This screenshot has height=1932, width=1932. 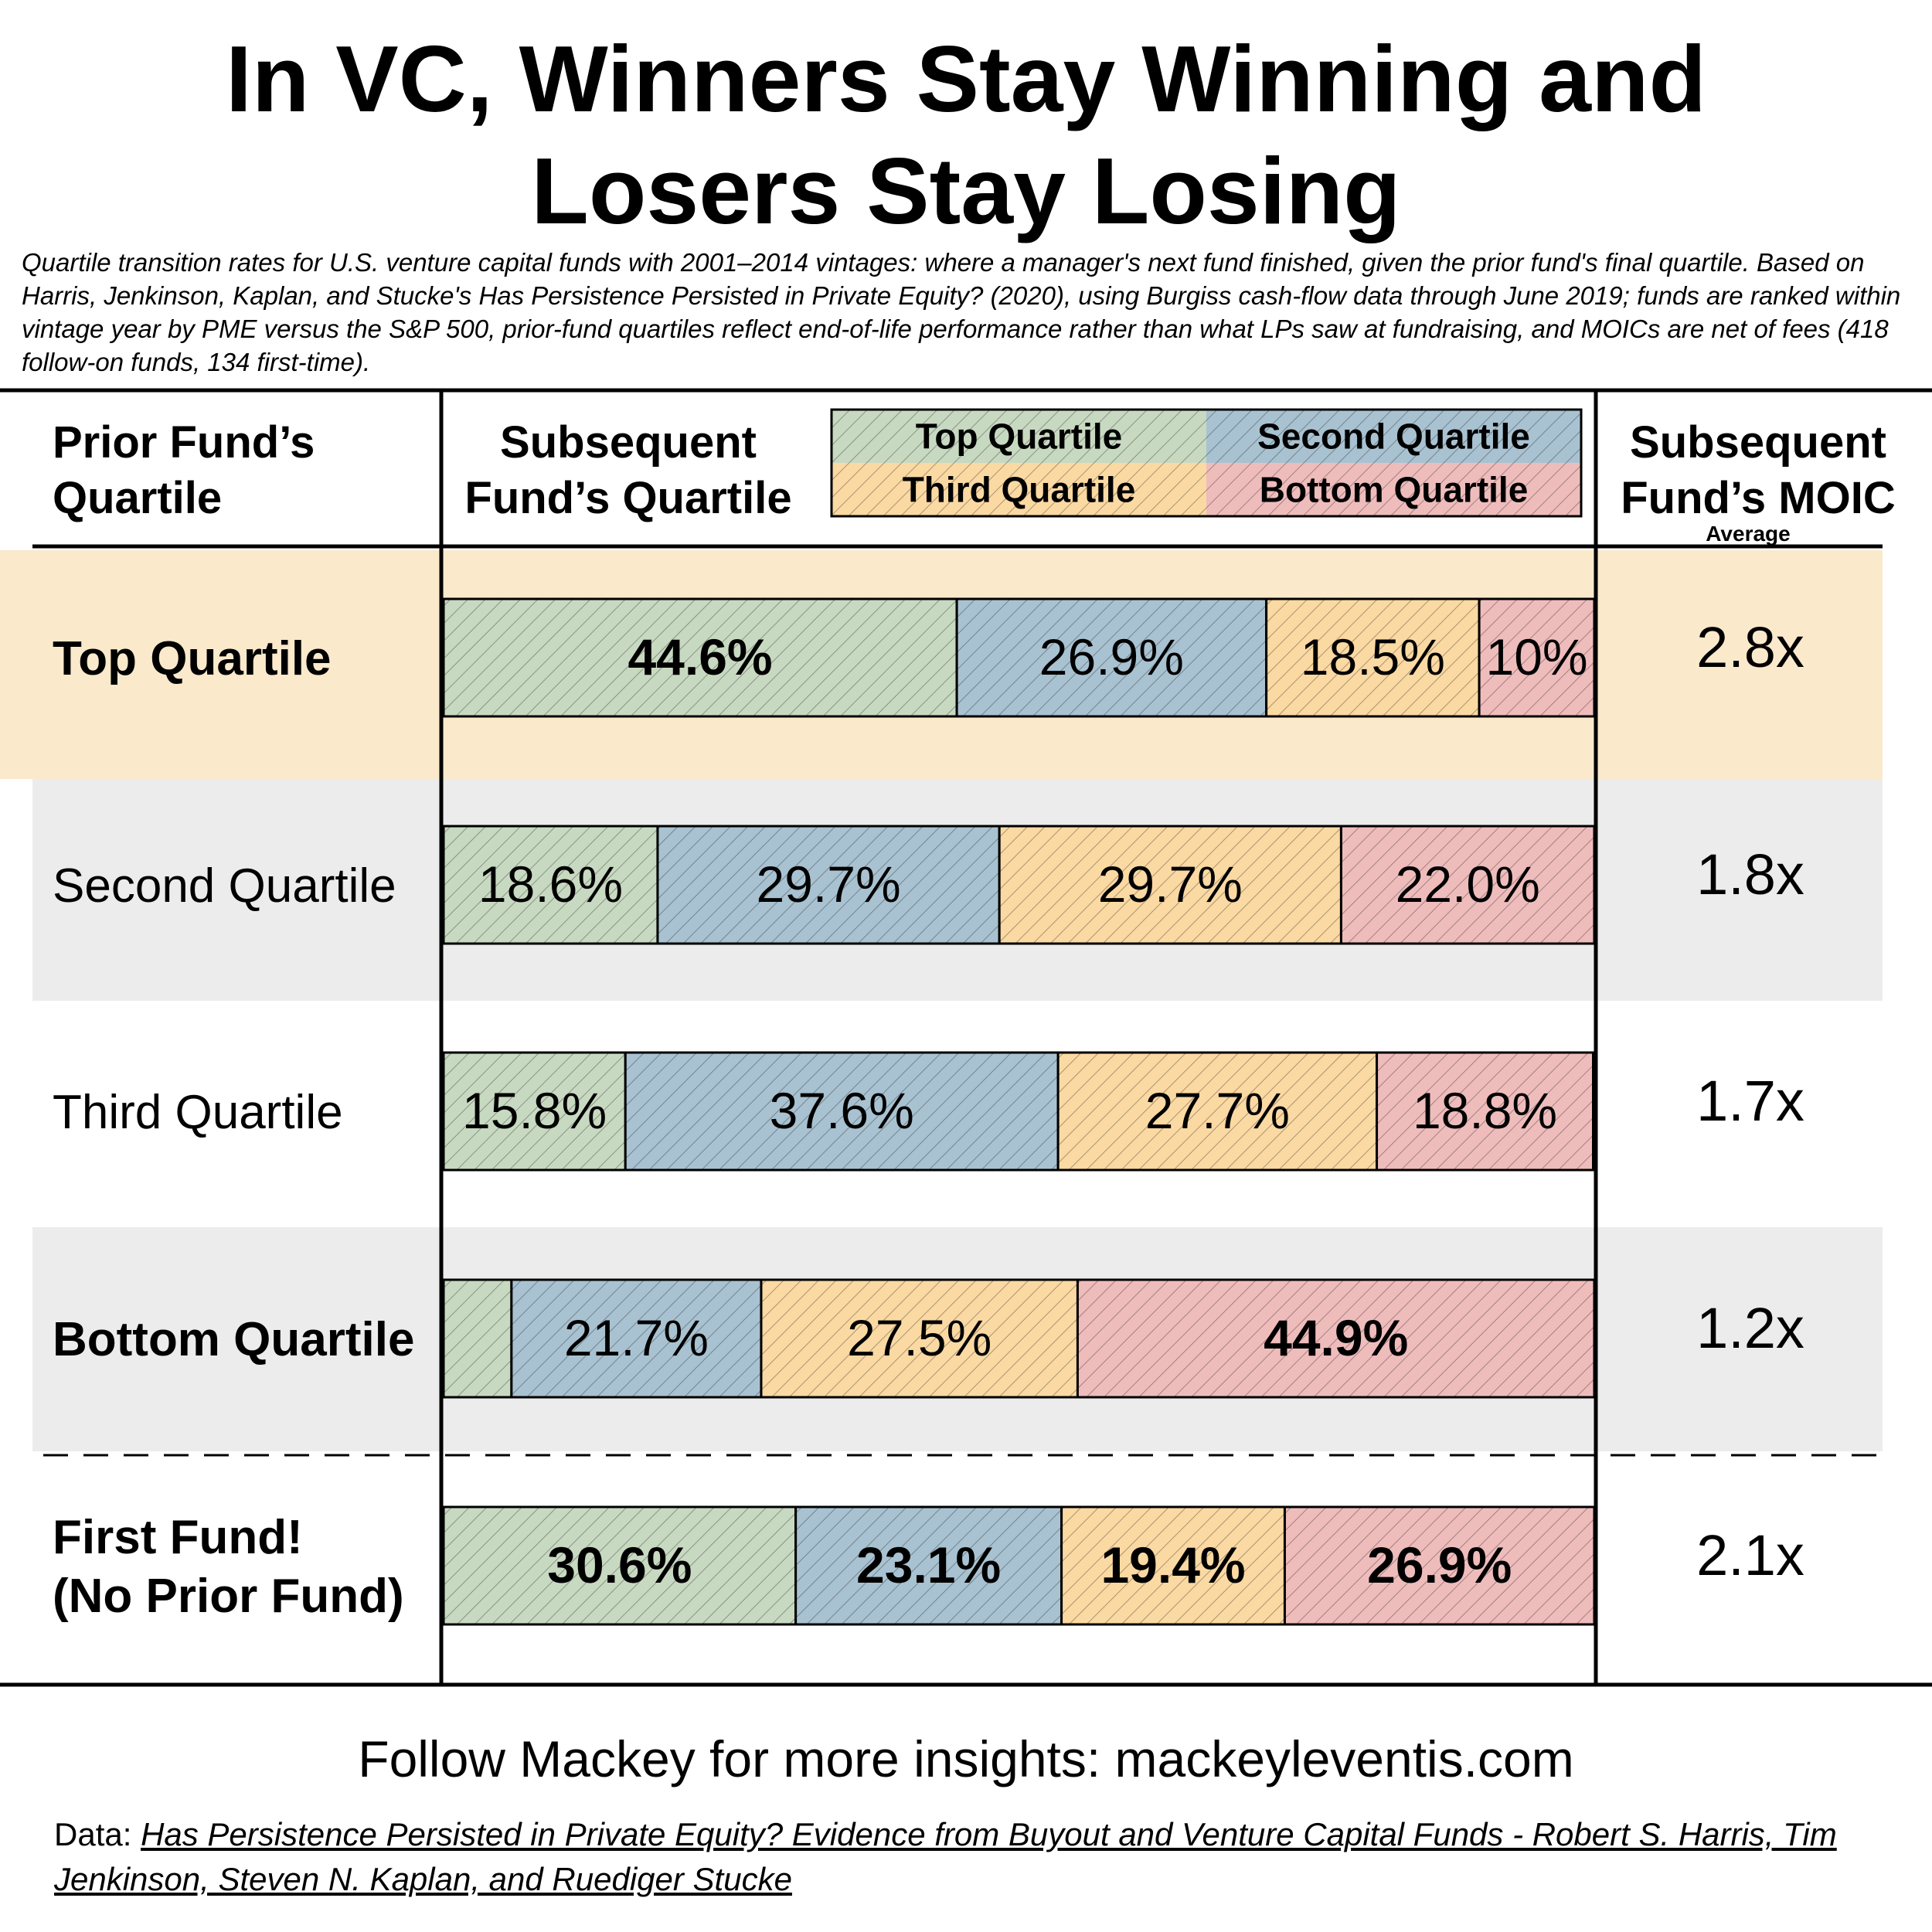 I want to click on data-label: 44.9%, so click(x=1336, y=1338).